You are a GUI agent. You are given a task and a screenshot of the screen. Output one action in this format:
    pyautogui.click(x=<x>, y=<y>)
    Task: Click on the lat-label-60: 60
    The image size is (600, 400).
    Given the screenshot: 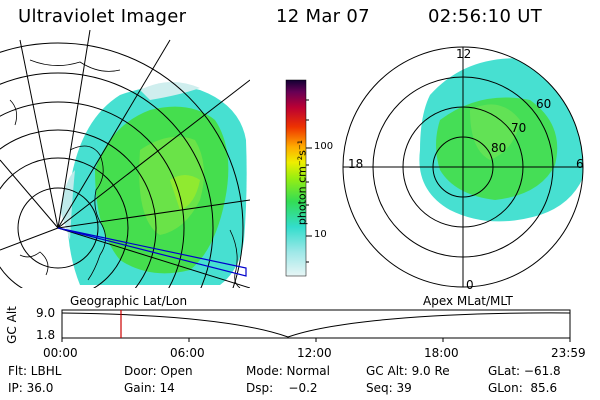 What is the action you would take?
    pyautogui.click(x=544, y=104)
    